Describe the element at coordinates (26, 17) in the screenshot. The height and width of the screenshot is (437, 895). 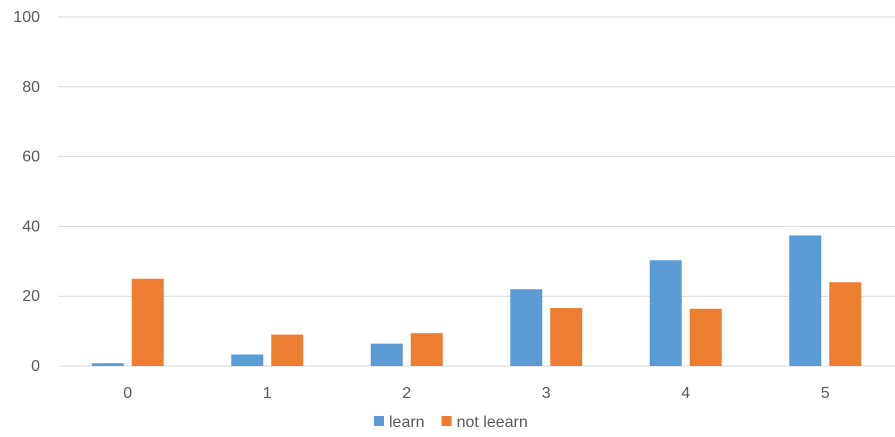
I see `y-tick-label: 100` at that location.